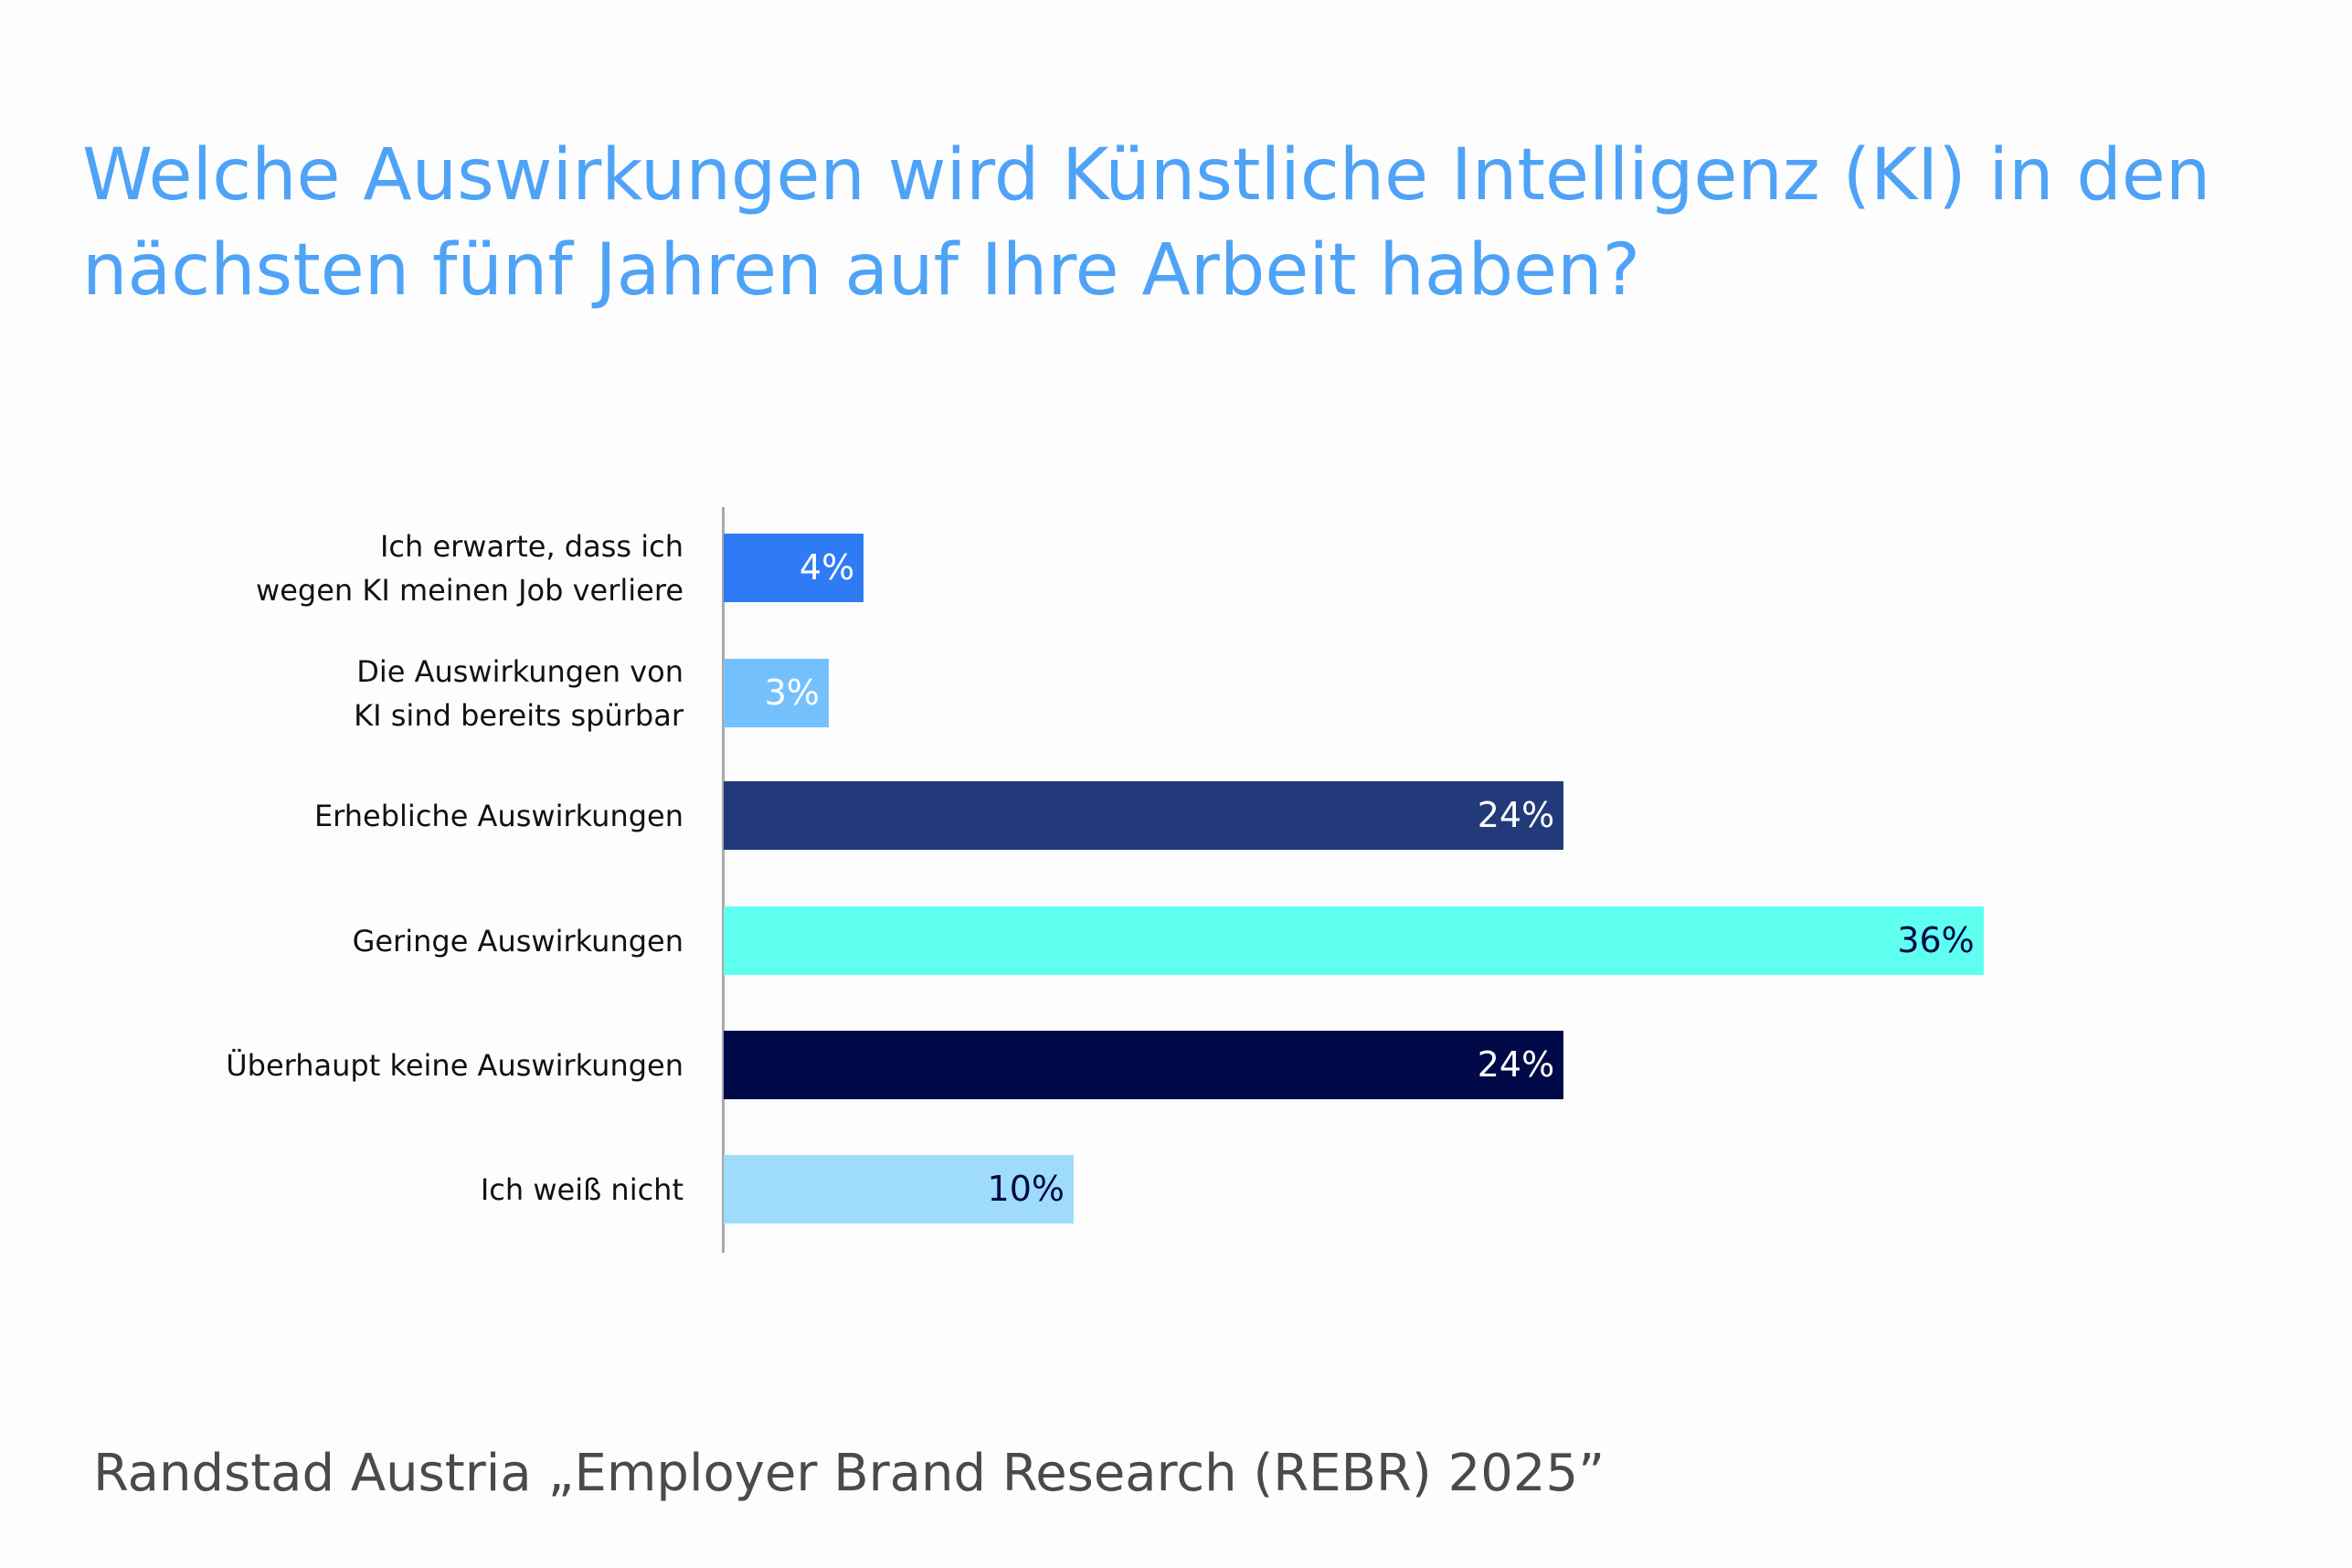  I want to click on category-label: Erhebliche Auswirkungen, so click(364, 816).